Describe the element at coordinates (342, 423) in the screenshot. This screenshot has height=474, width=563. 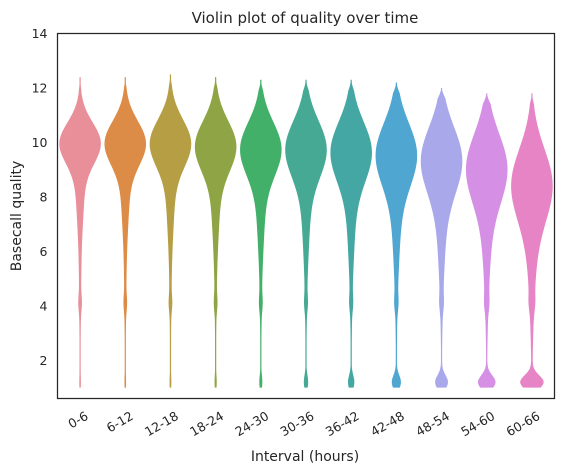
I see `x-tick-label: 36-42` at that location.